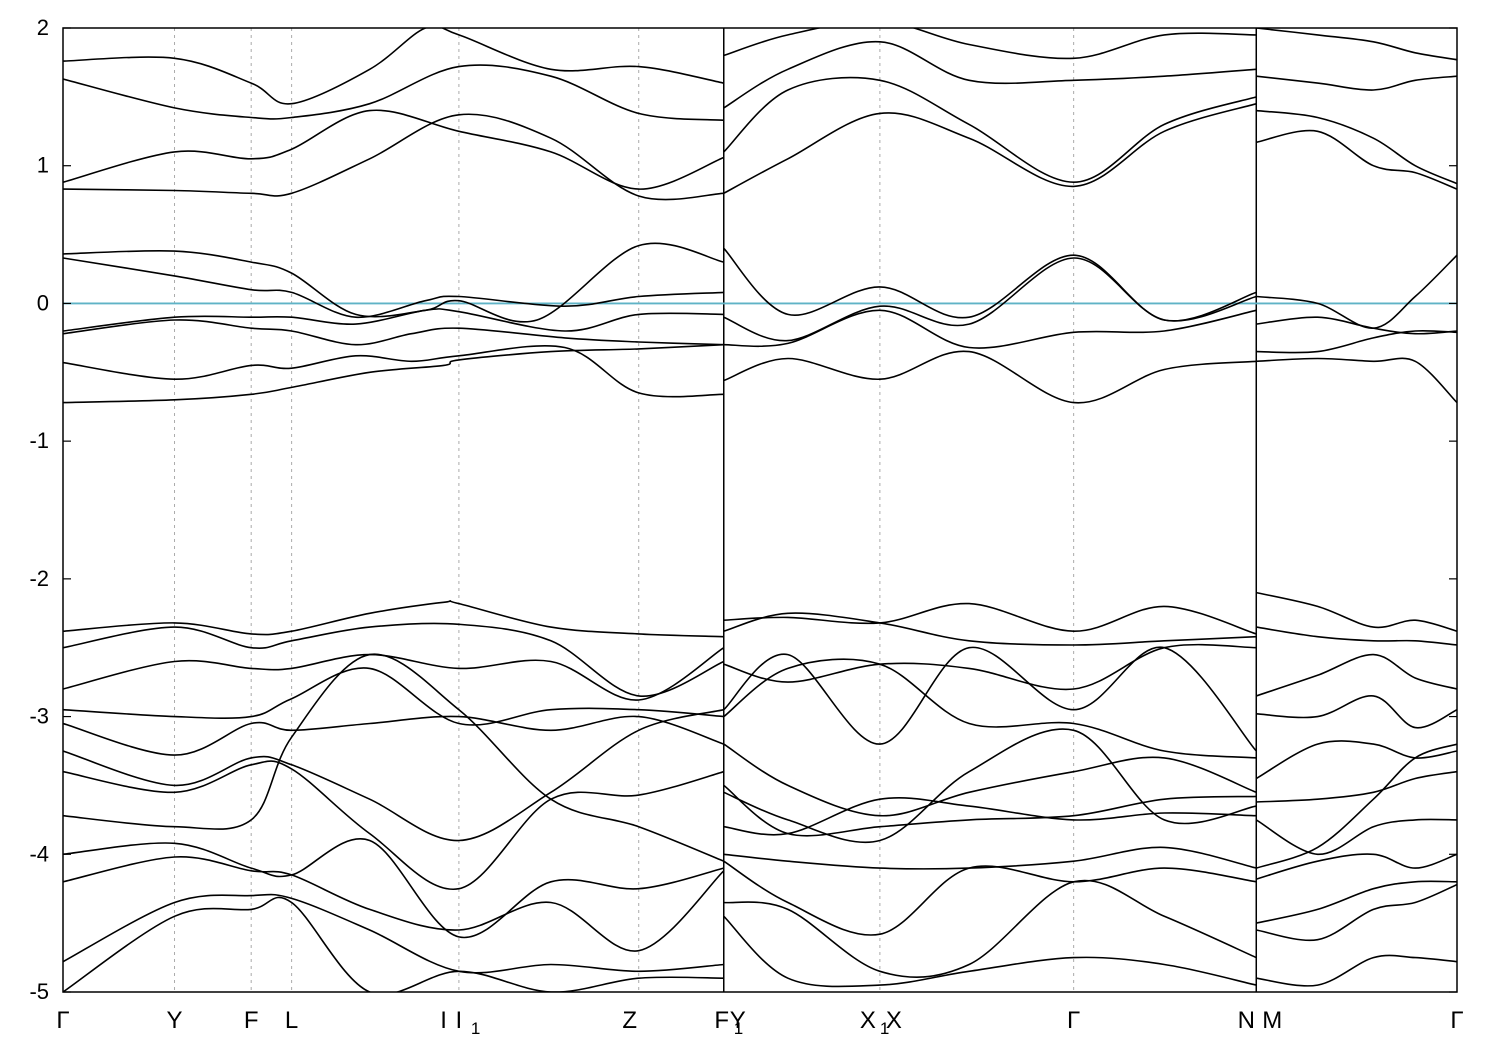 This screenshot has width=1500, height=1050. What do you see at coordinates (39, 578) in the screenshot?
I see `ytick-label-3: -2` at bounding box center [39, 578].